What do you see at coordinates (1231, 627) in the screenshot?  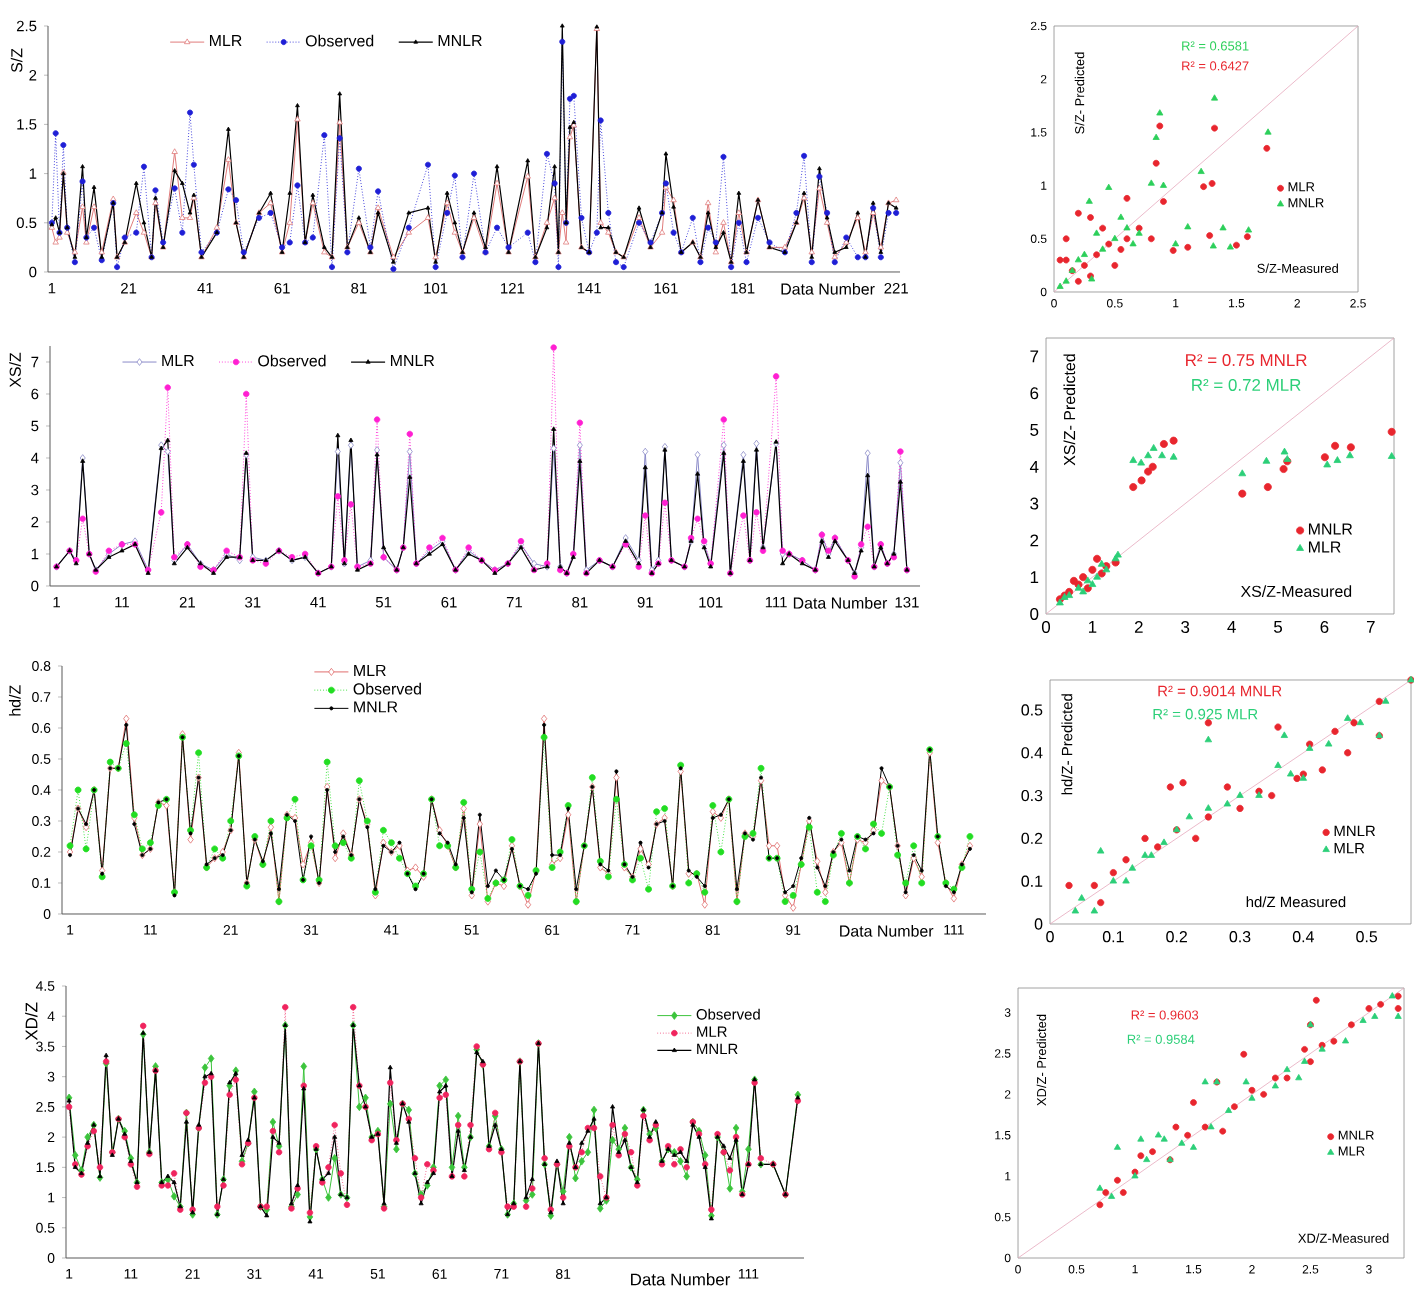 I see `x-tick-label: 4` at bounding box center [1231, 627].